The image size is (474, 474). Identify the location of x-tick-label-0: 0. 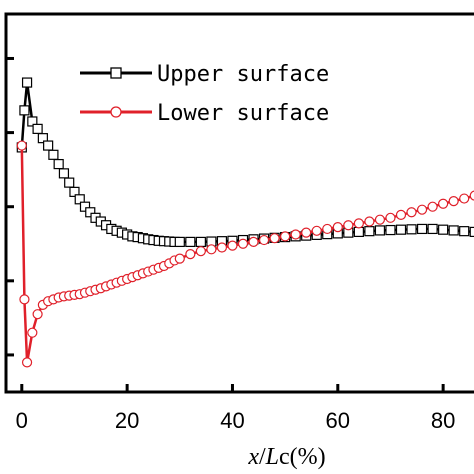
(22, 420).